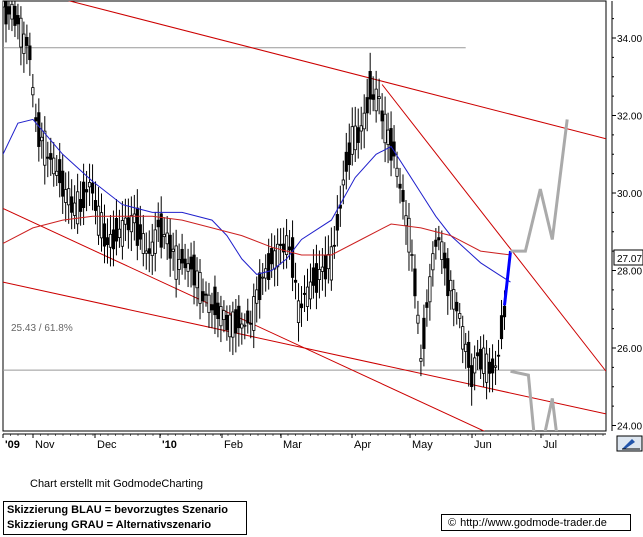 This screenshot has width=643, height=537. I want to click on copyright-icon: ©, so click(452, 523).